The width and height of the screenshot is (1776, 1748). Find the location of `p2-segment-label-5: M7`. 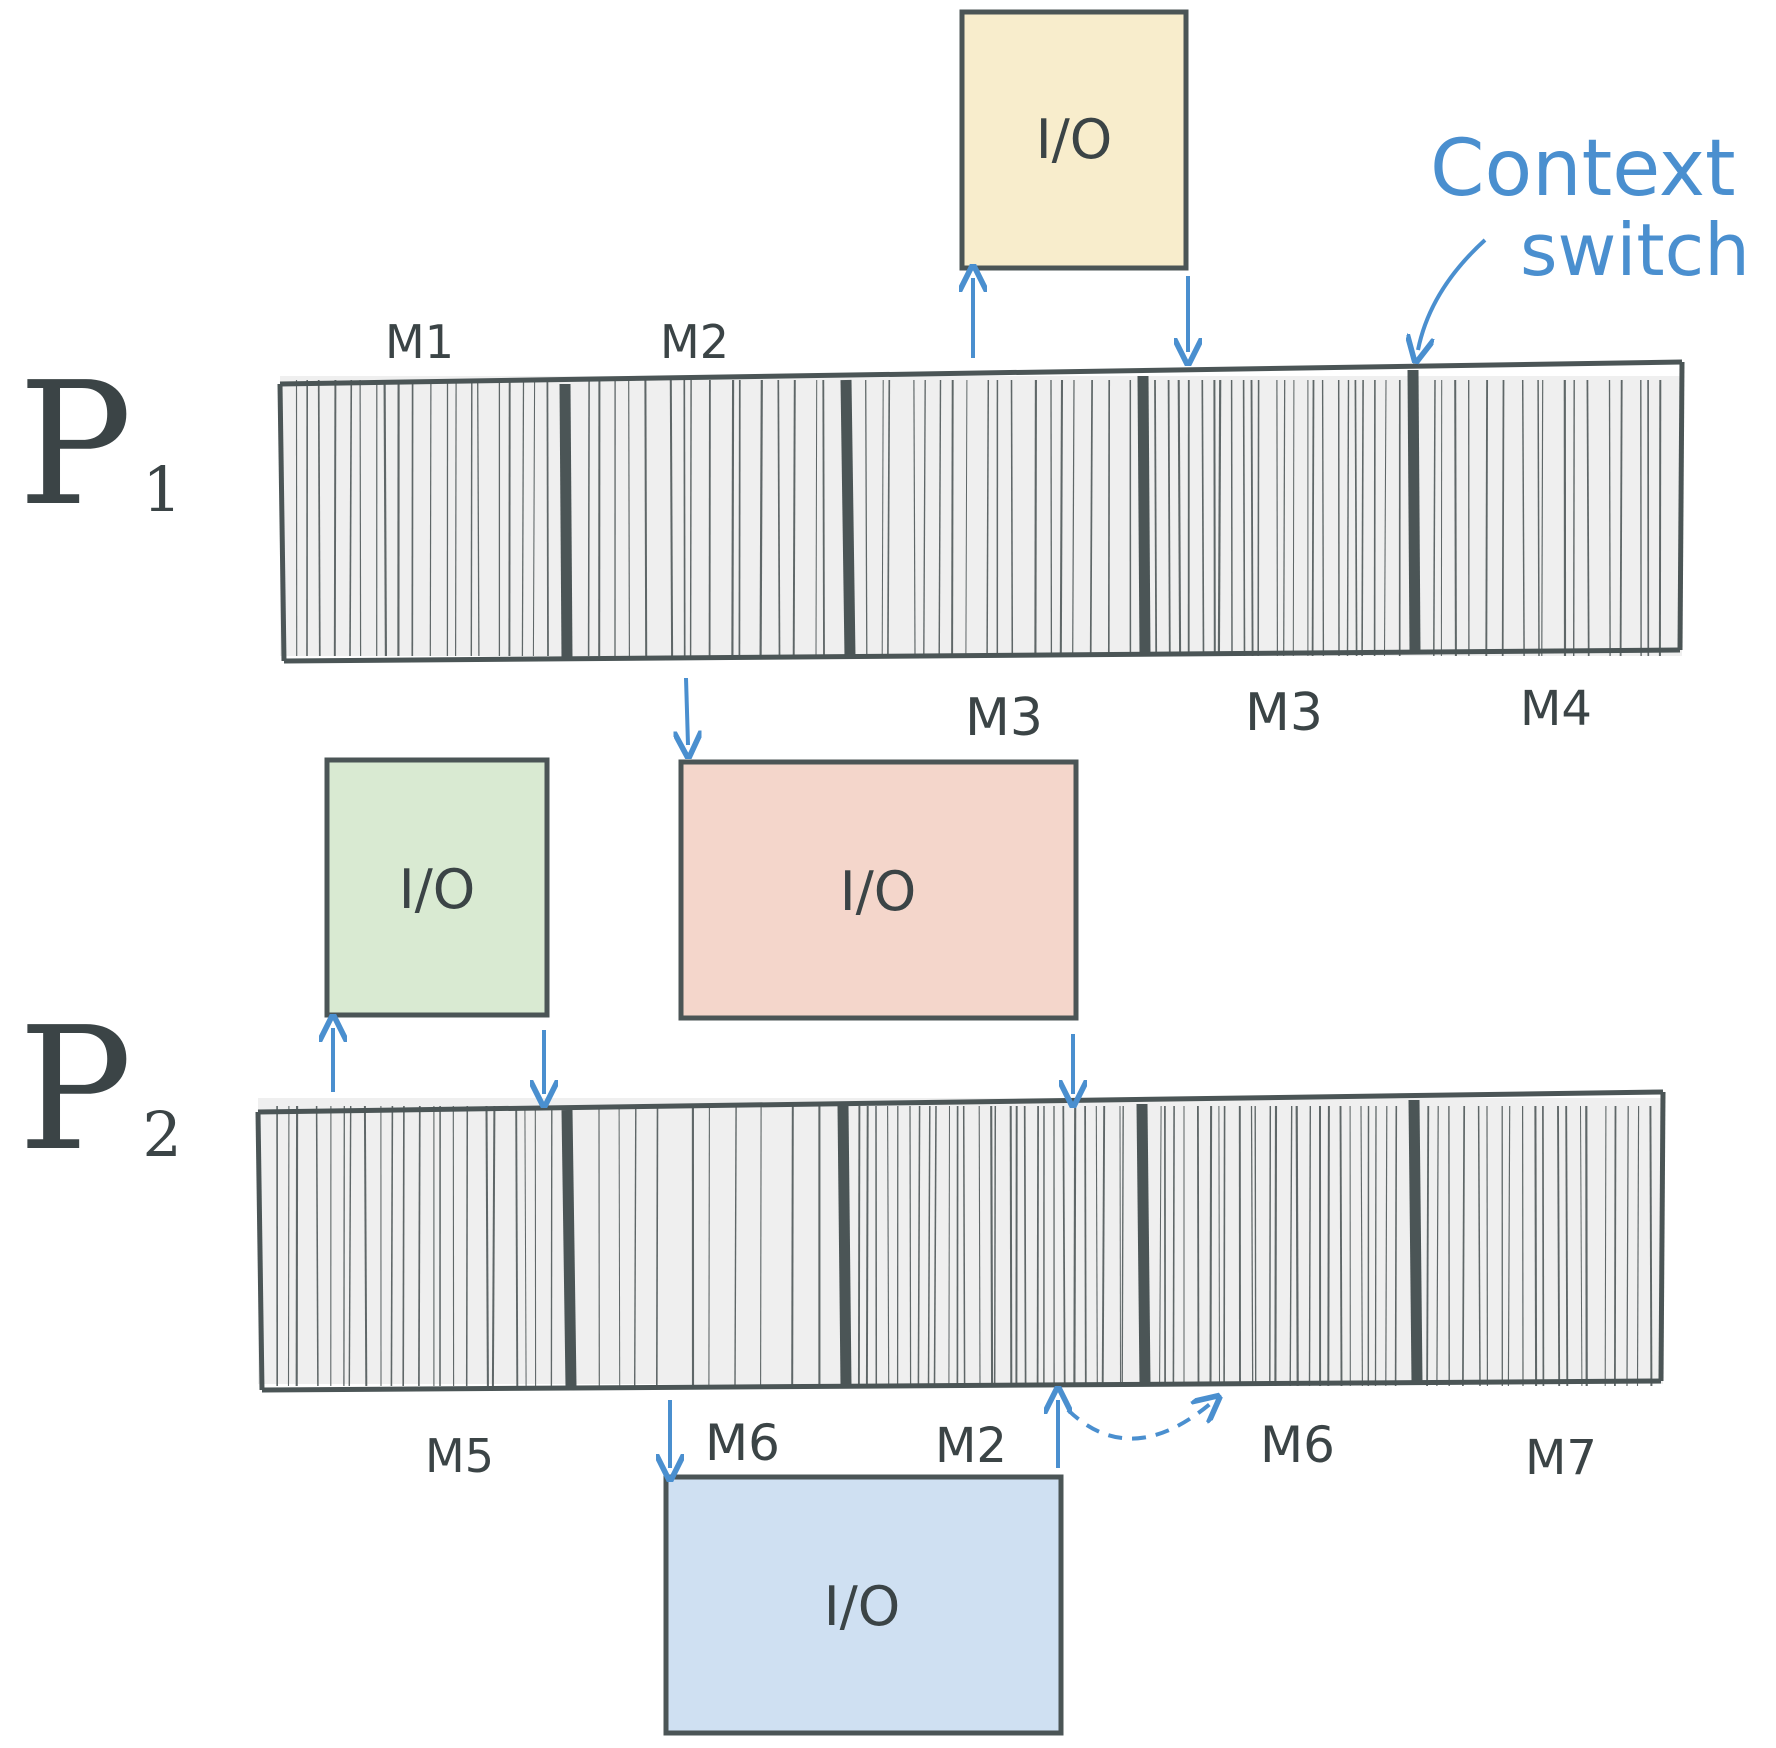

p2-segment-label-5: M7 is located at coordinates (1561, 1458).